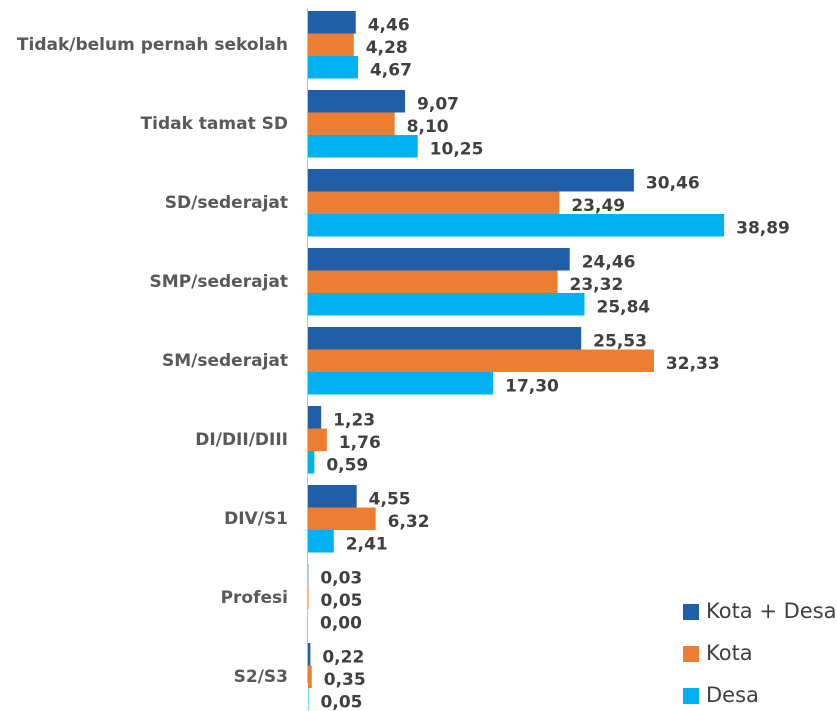 The image size is (837, 711). I want to click on category-label: Tidak/belum pernah sekolah, so click(152, 45).